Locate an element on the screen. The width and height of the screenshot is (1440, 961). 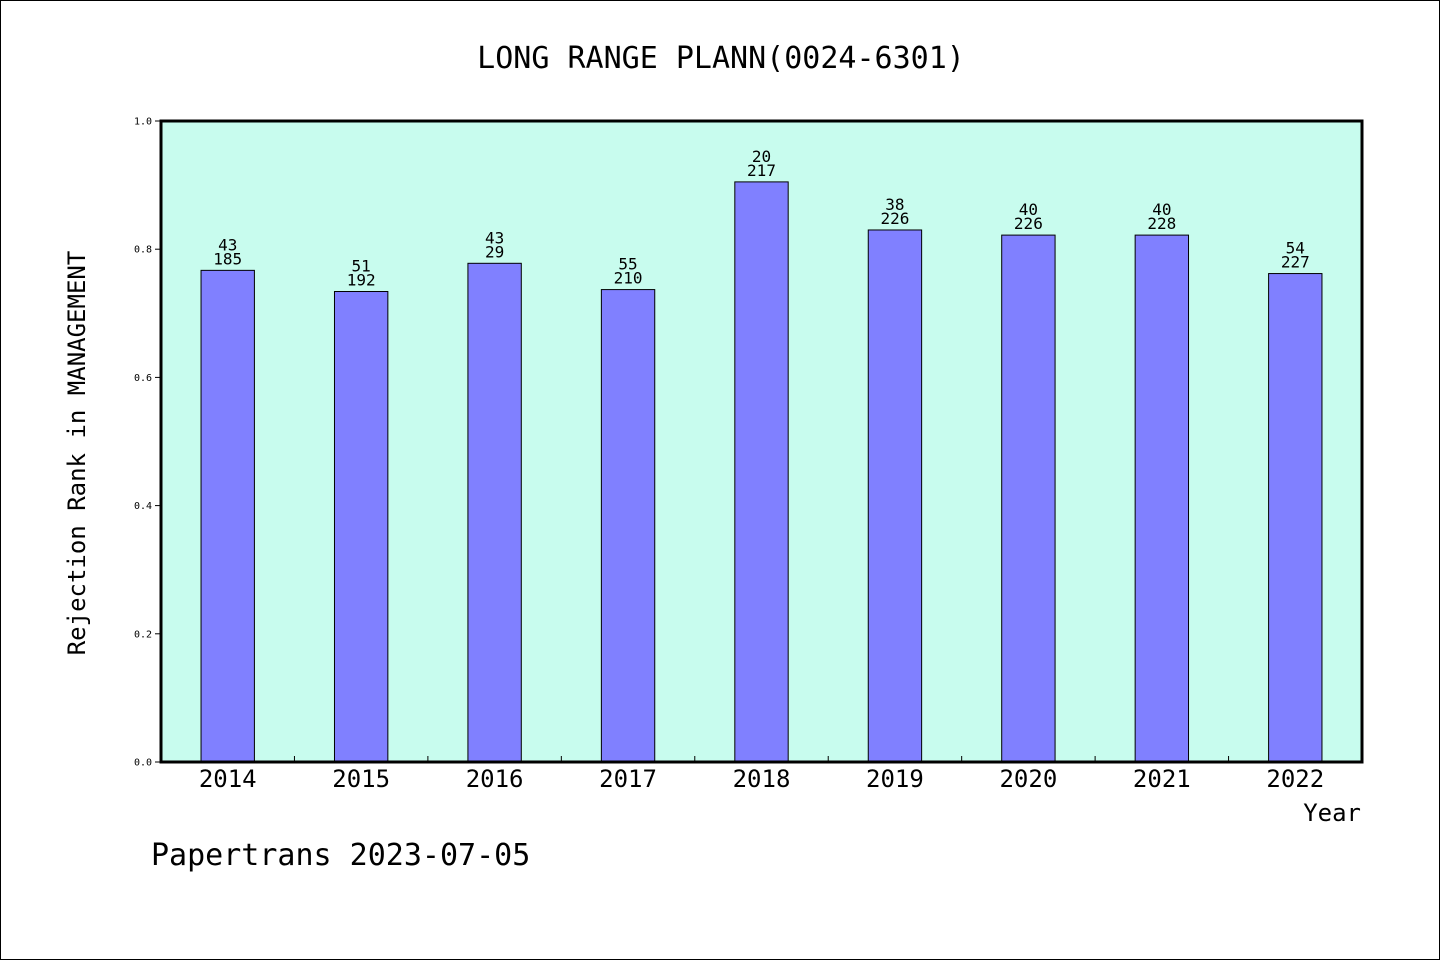
bar-2016 is located at coordinates (494, 512).